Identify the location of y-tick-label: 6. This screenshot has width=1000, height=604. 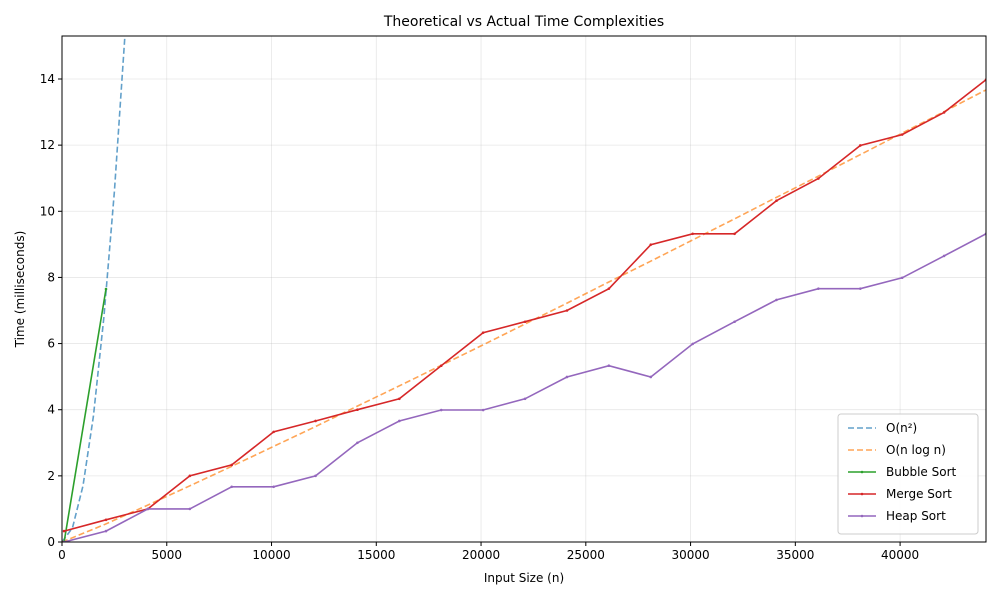
(51, 344).